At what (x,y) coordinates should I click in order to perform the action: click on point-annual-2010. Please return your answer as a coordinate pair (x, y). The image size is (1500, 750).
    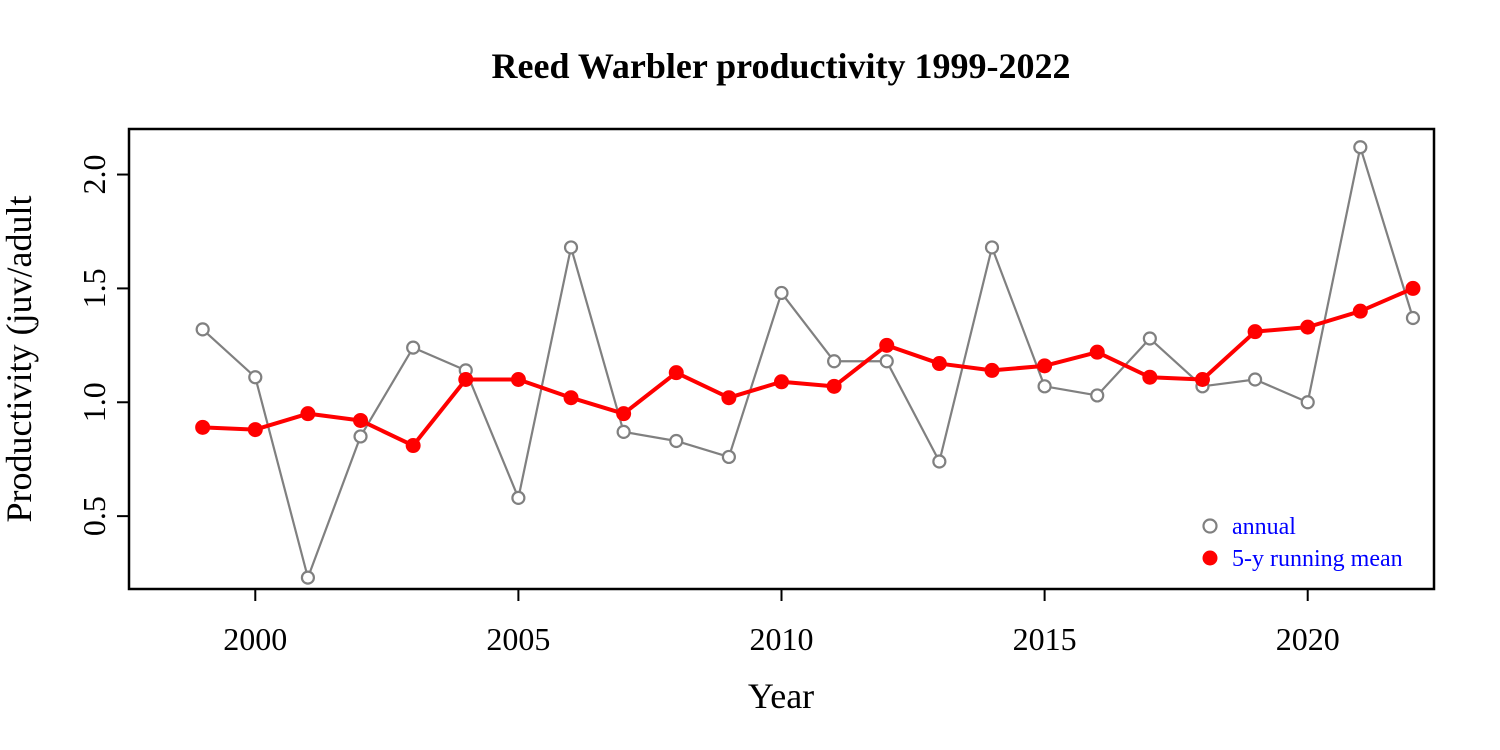
    Looking at the image, I should click on (781, 293).